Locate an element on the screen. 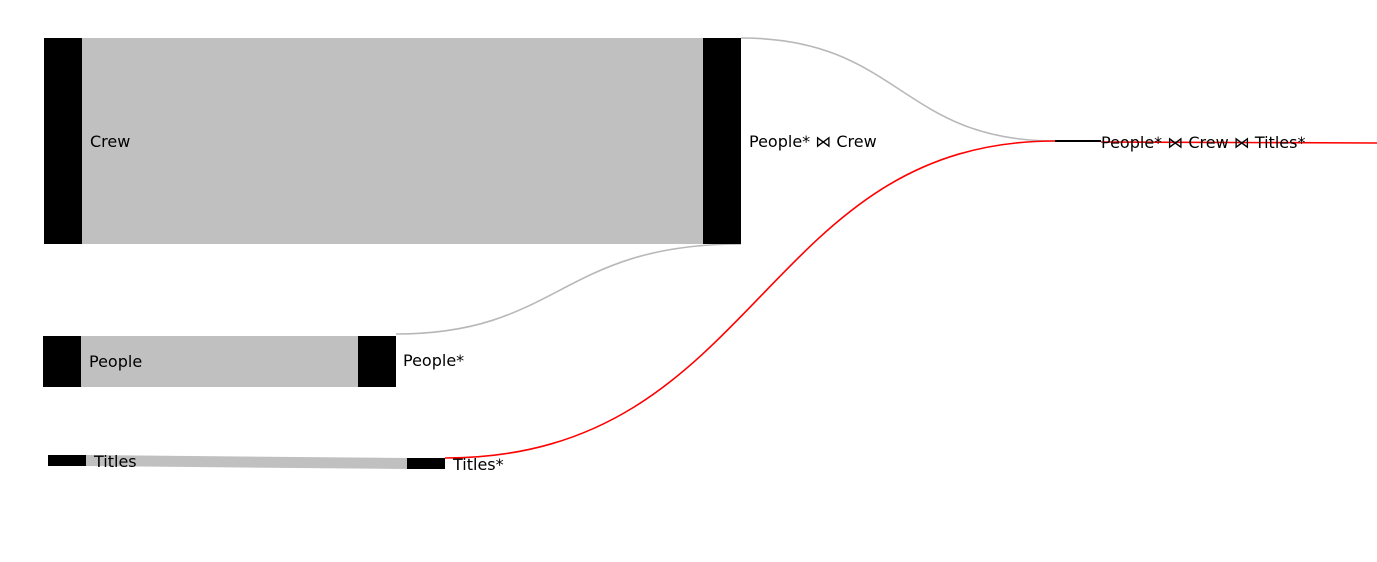 The width and height of the screenshot is (1377, 562). flow-people-to-people-star is located at coordinates (219, 361).